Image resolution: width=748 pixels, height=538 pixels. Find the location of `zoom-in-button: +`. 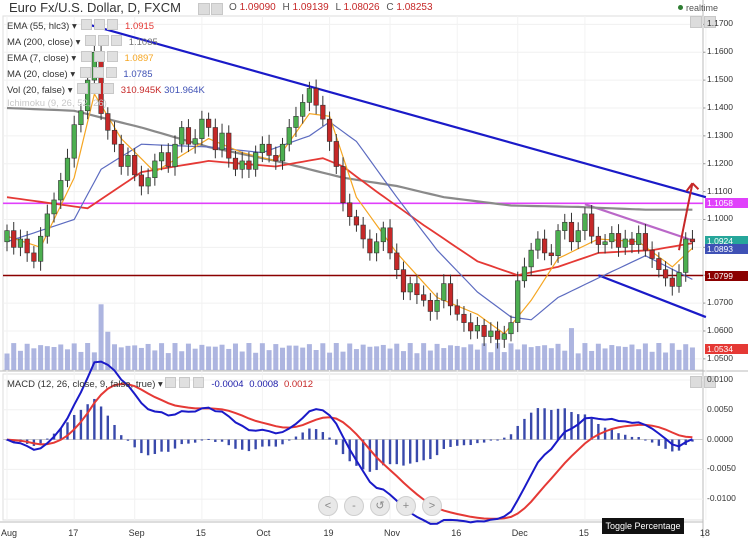

zoom-in-button: + is located at coordinates (406, 506).